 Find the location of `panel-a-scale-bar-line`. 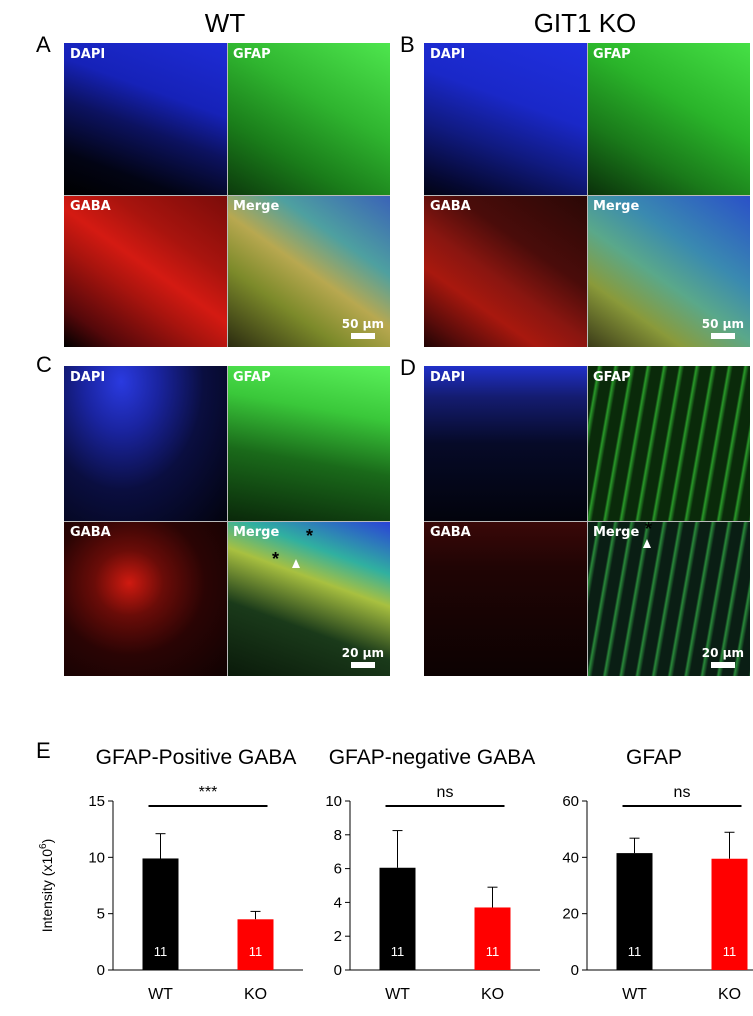

panel-a-scale-bar-line is located at coordinates (362, 336).